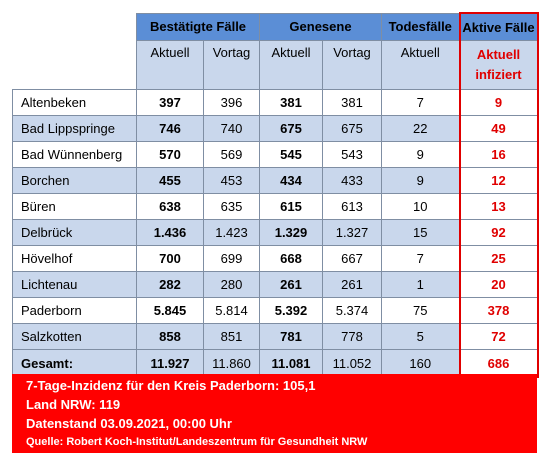 This screenshot has width=547, height=465. What do you see at coordinates (291, 310) in the screenshot?
I see `row-recovered: 5.392` at bounding box center [291, 310].